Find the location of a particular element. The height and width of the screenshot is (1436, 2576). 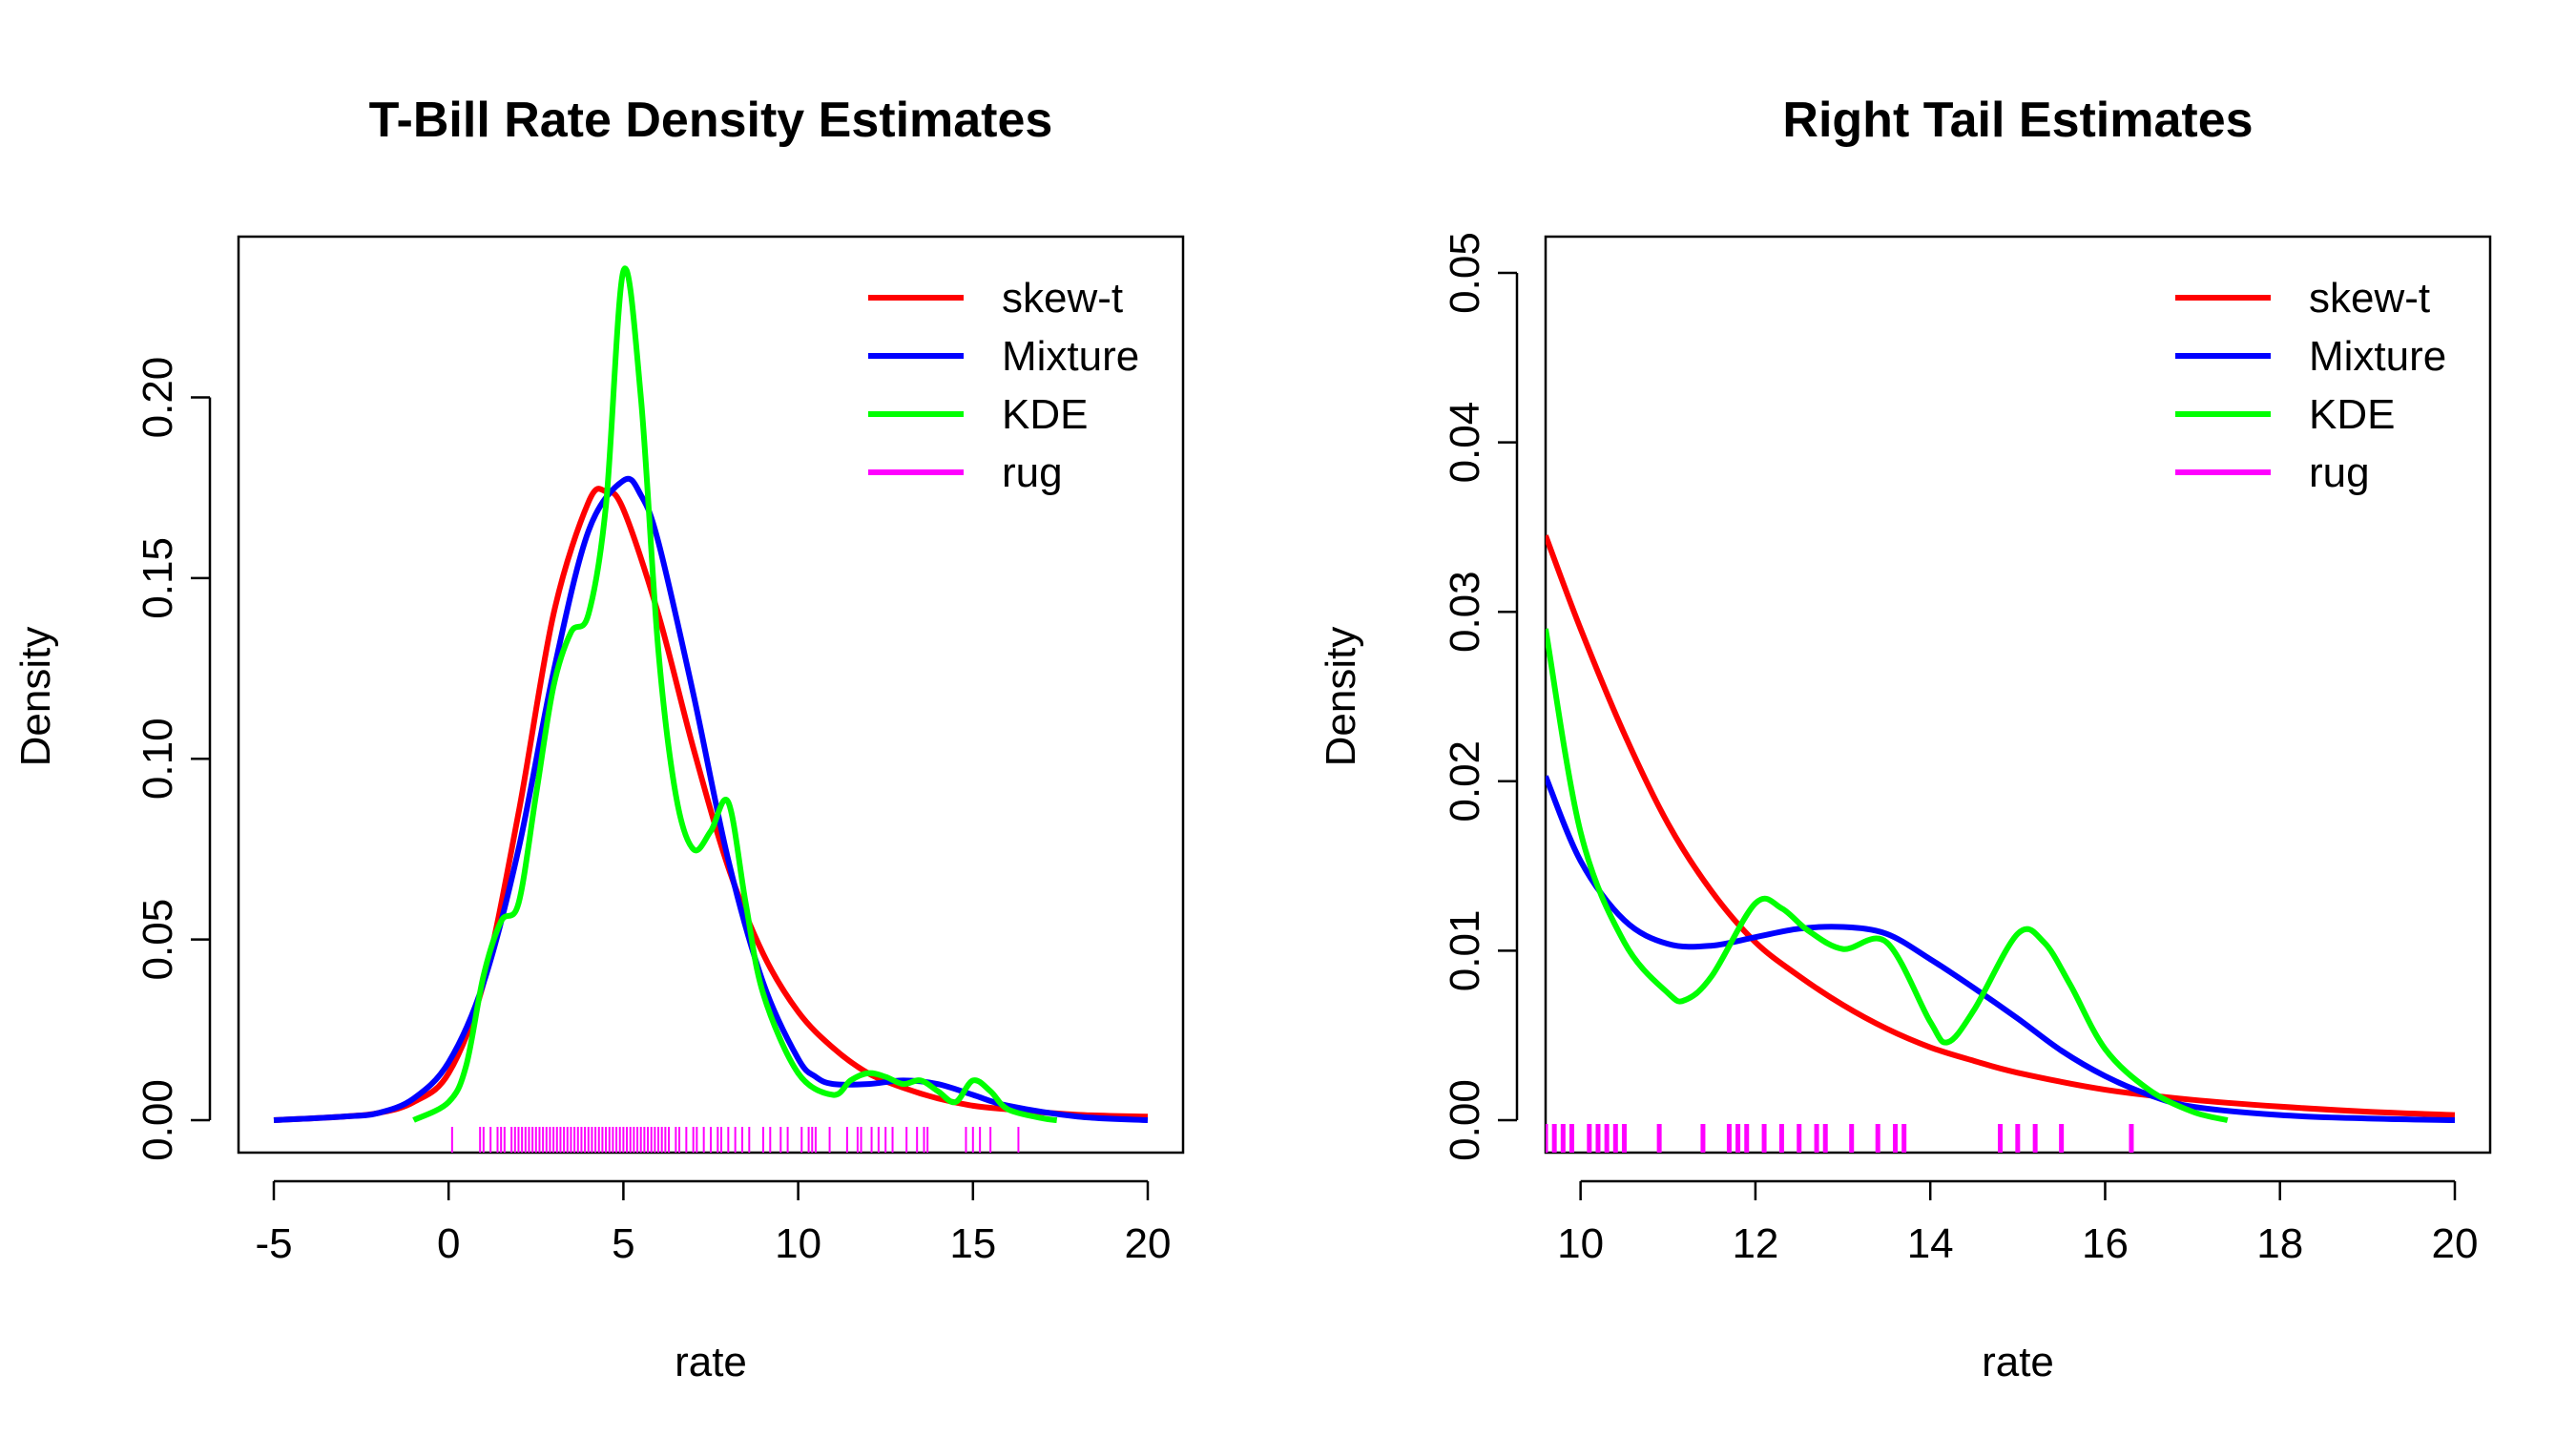

x-tick-label: 15 is located at coordinates (972, 1243).